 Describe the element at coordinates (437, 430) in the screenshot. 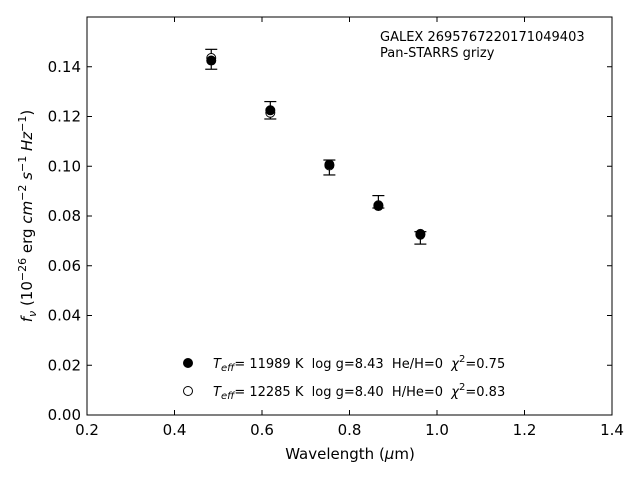

I see `x-tick-label: 1.0` at that location.